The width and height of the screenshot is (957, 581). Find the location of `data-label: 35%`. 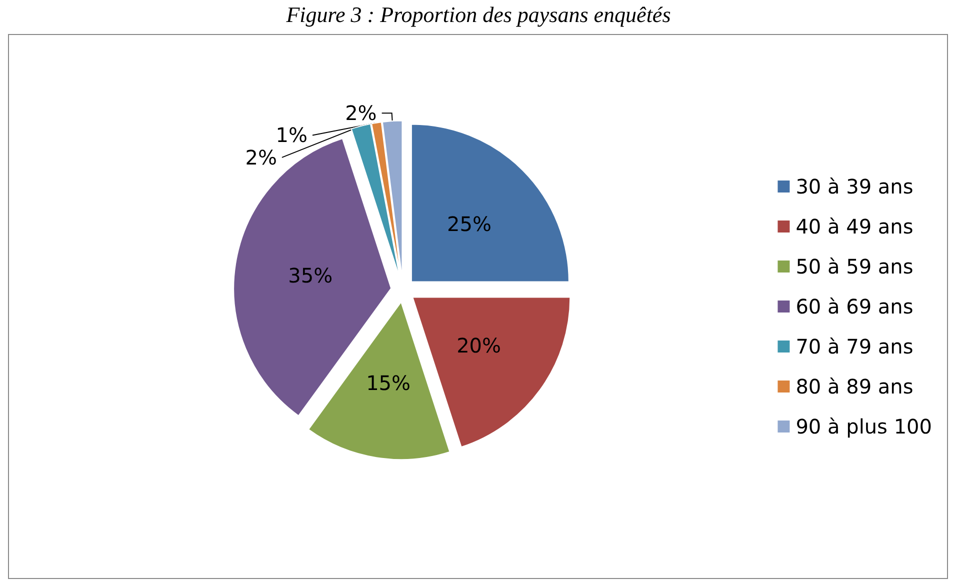

data-label: 35% is located at coordinates (310, 276).